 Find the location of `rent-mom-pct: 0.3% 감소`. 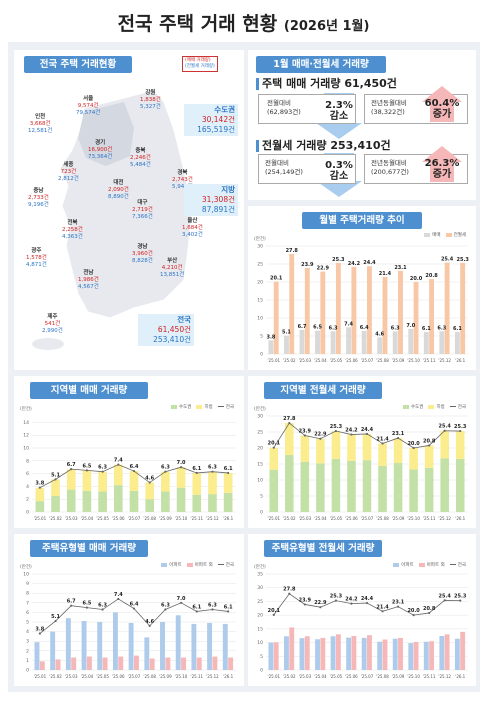

rent-mom-pct: 0.3% 감소 is located at coordinates (339, 171).